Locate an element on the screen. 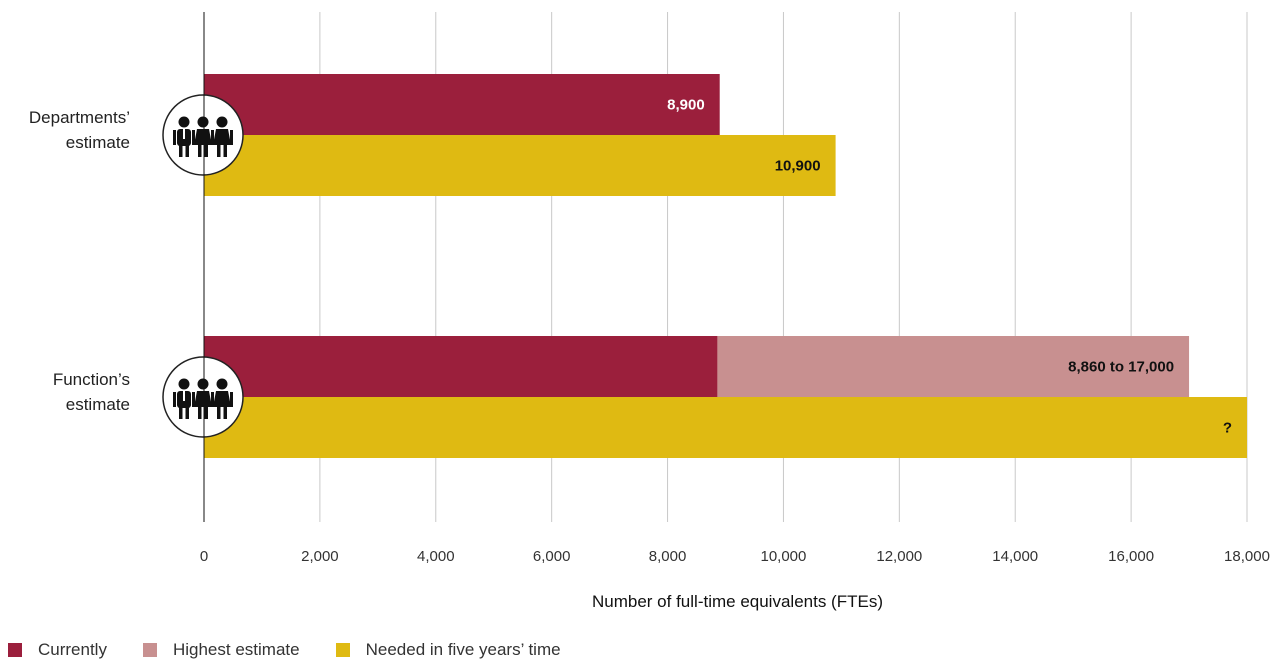  bar-value-label: ? is located at coordinates (1227, 428).